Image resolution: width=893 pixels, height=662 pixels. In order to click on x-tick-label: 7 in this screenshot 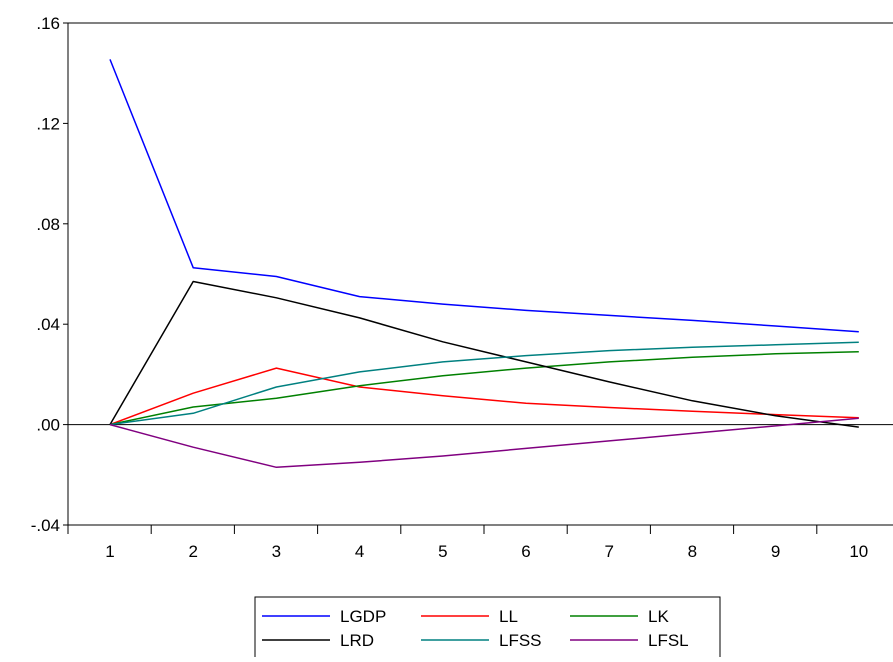, I will do `click(608, 551)`.